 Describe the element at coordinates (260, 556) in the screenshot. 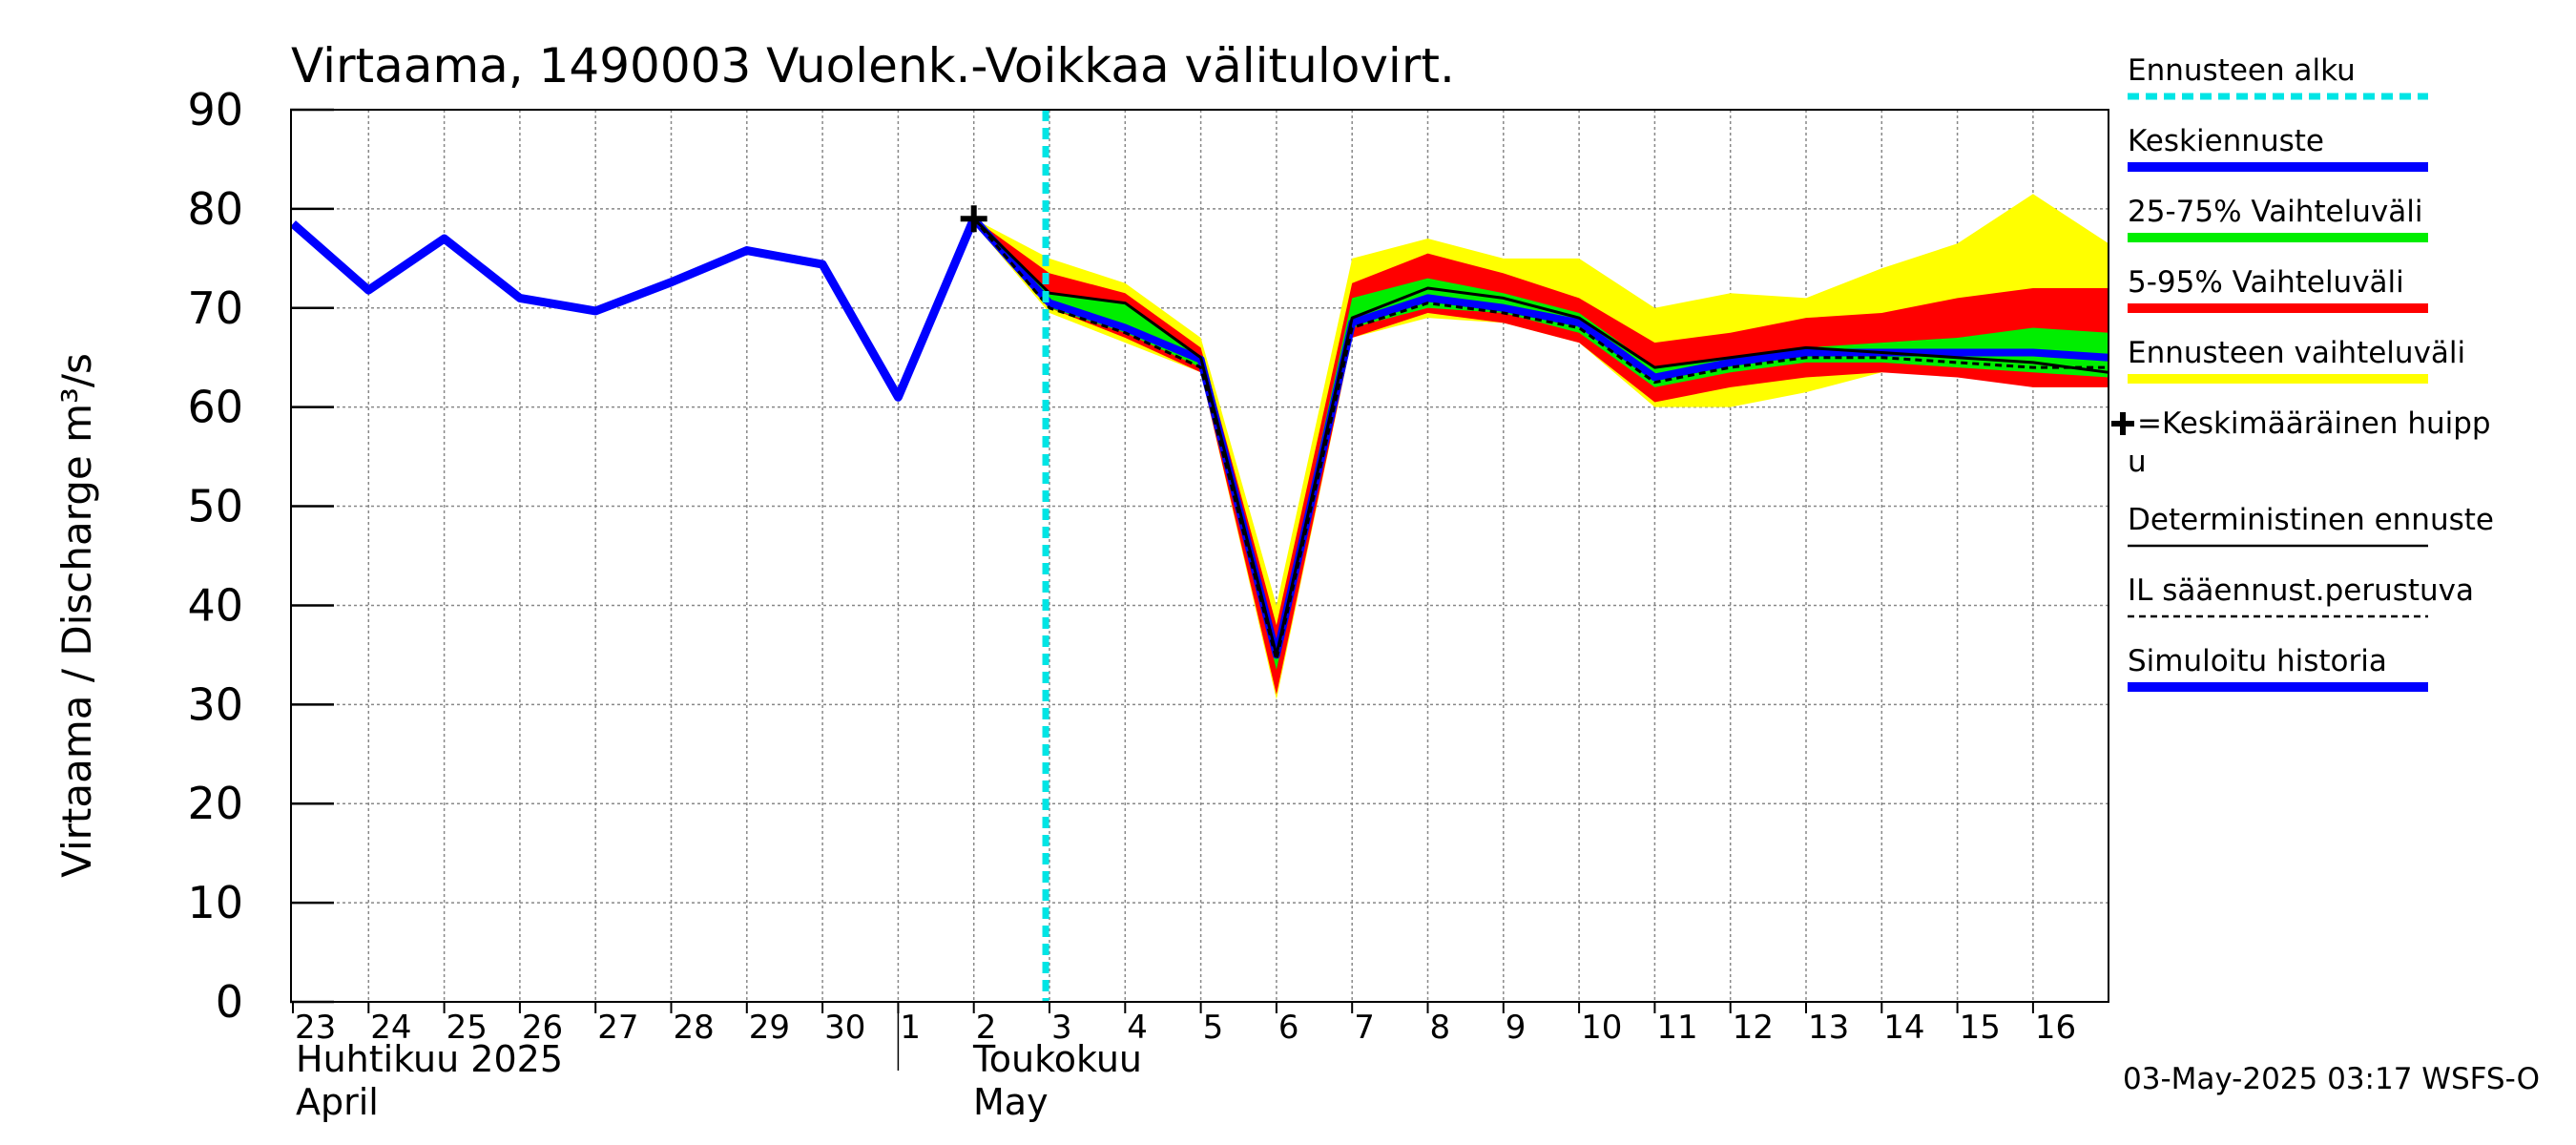

I see `y-axis-ticks: 0 10 20 30 40 50 60 70 80 90` at that location.